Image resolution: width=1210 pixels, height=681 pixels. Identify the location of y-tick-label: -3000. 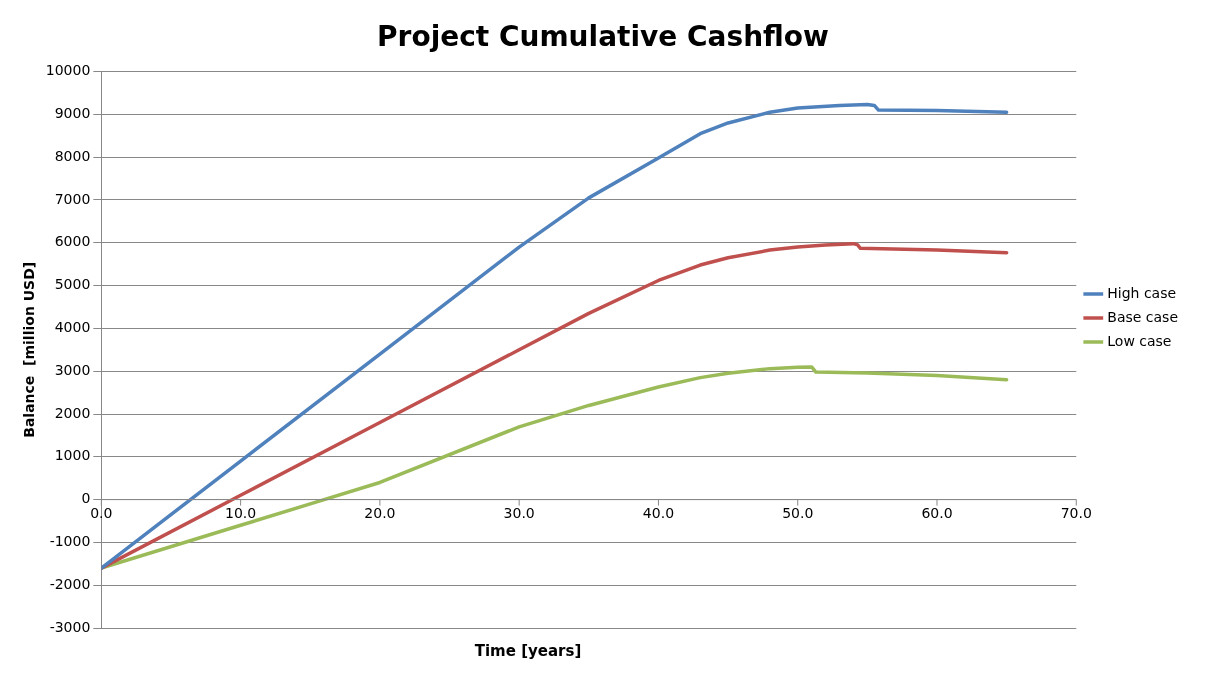
(70, 626).